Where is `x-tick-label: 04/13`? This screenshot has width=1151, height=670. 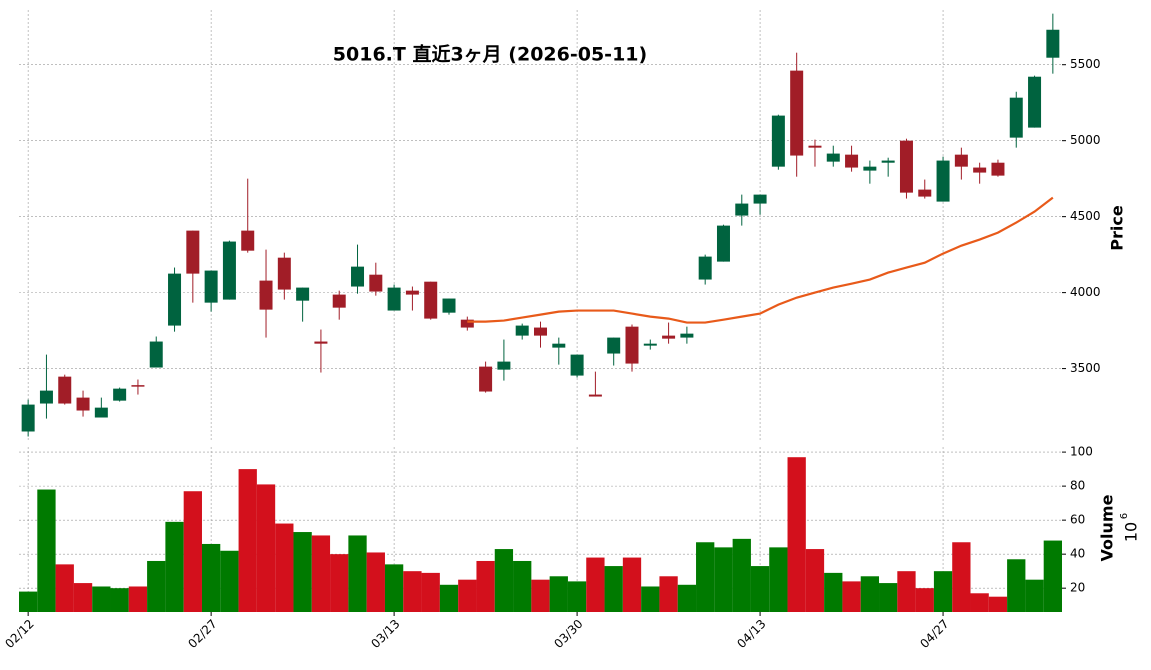 x-tick-label: 04/13 is located at coordinates (751, 634).